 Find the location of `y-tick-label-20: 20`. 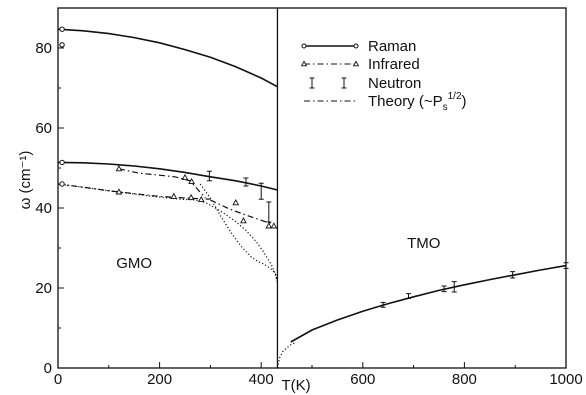

y-tick-label-20: 20 is located at coordinates (43, 288).